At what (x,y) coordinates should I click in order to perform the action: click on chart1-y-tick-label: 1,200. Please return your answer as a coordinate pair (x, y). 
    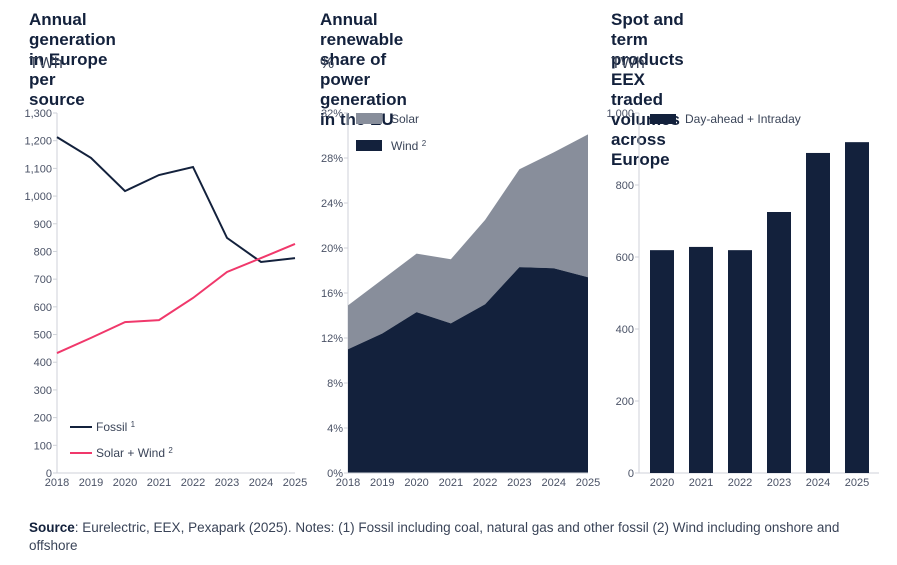
    Looking at the image, I should click on (38, 142).